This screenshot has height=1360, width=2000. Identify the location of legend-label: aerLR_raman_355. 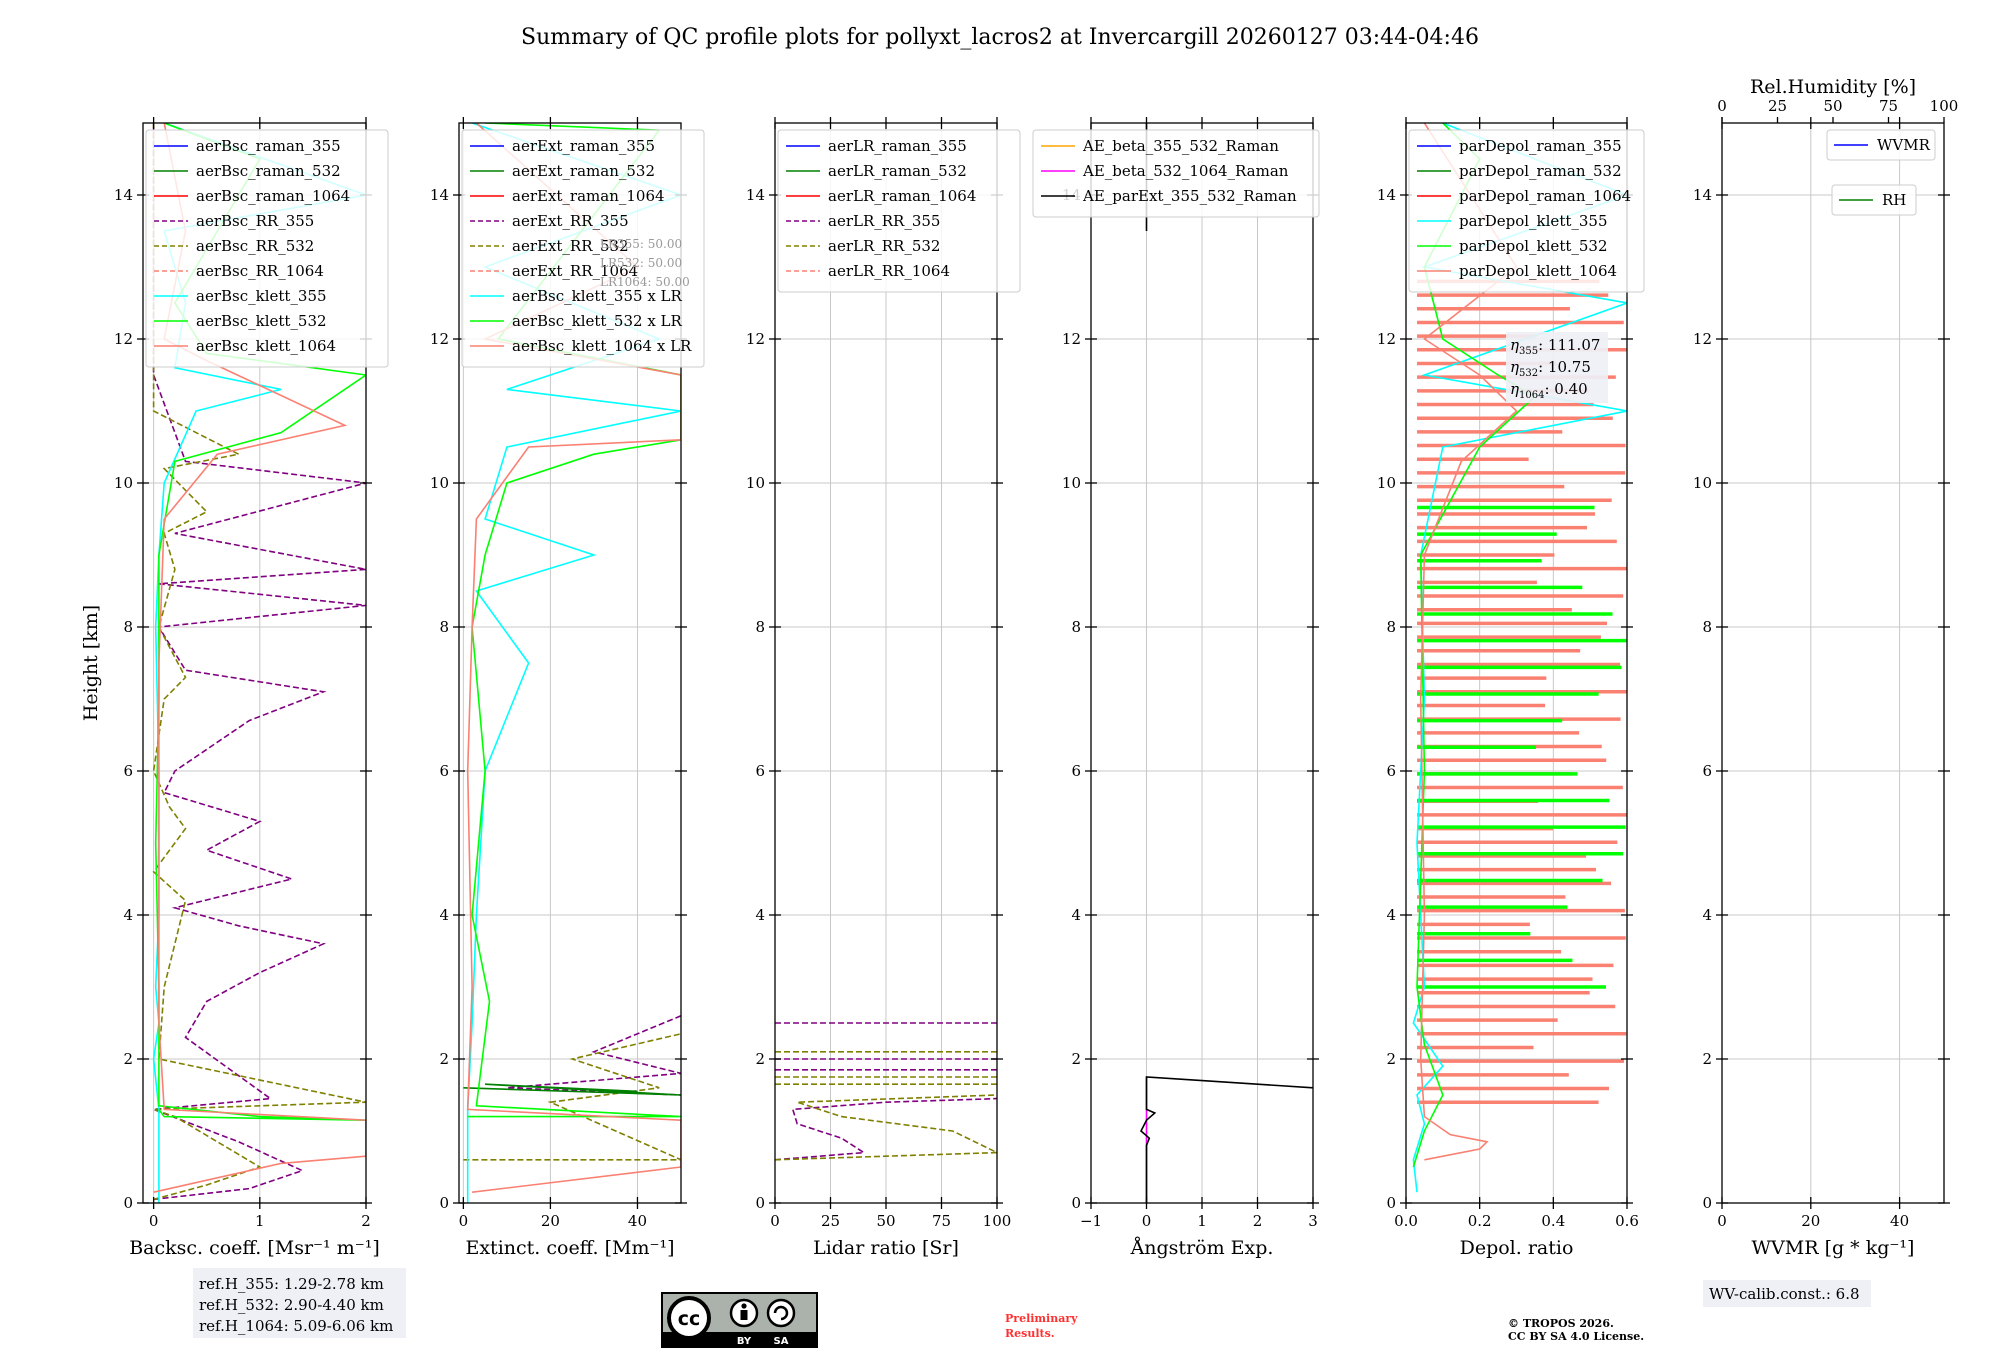
(897, 146).